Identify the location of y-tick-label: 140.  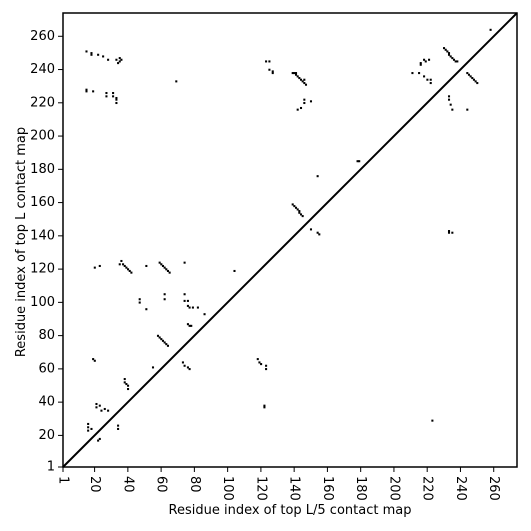
(42, 235).